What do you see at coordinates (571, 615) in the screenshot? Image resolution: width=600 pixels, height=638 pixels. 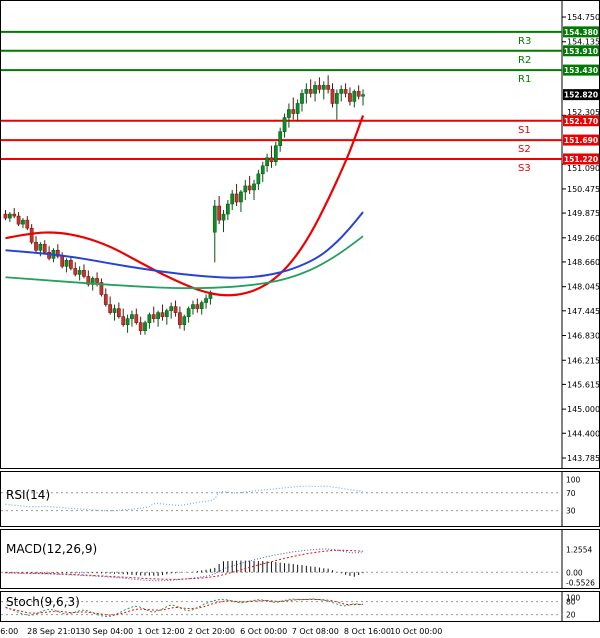 I see `svg-text: 20` at bounding box center [571, 615].